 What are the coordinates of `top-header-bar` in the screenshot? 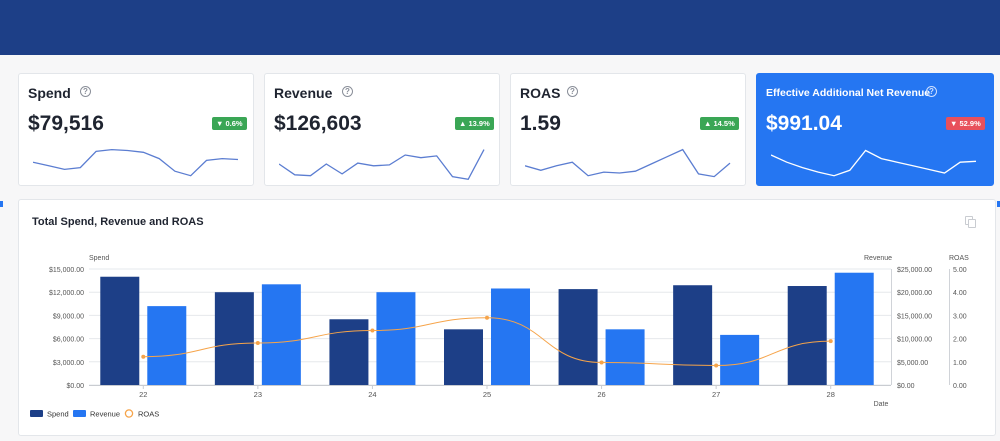 It's located at (500, 27).